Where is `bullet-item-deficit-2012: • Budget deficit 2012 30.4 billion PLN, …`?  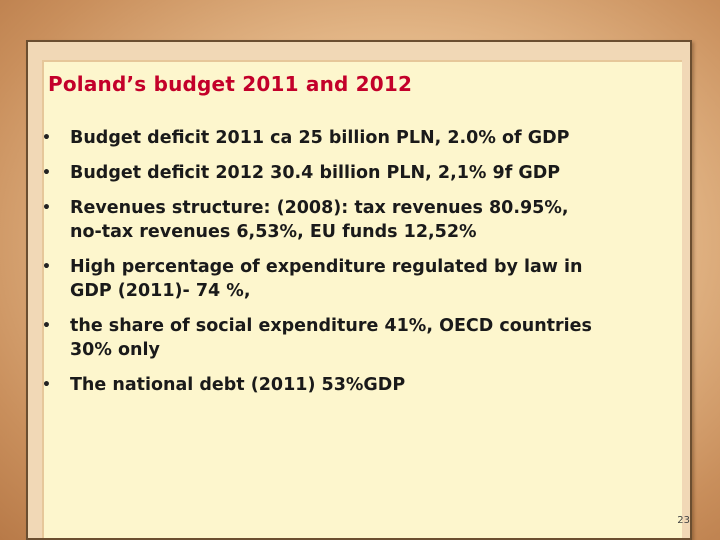 bullet-item-deficit-2012: • Budget deficit 2012 30.4 billion PLN, … is located at coordinates (362, 173).